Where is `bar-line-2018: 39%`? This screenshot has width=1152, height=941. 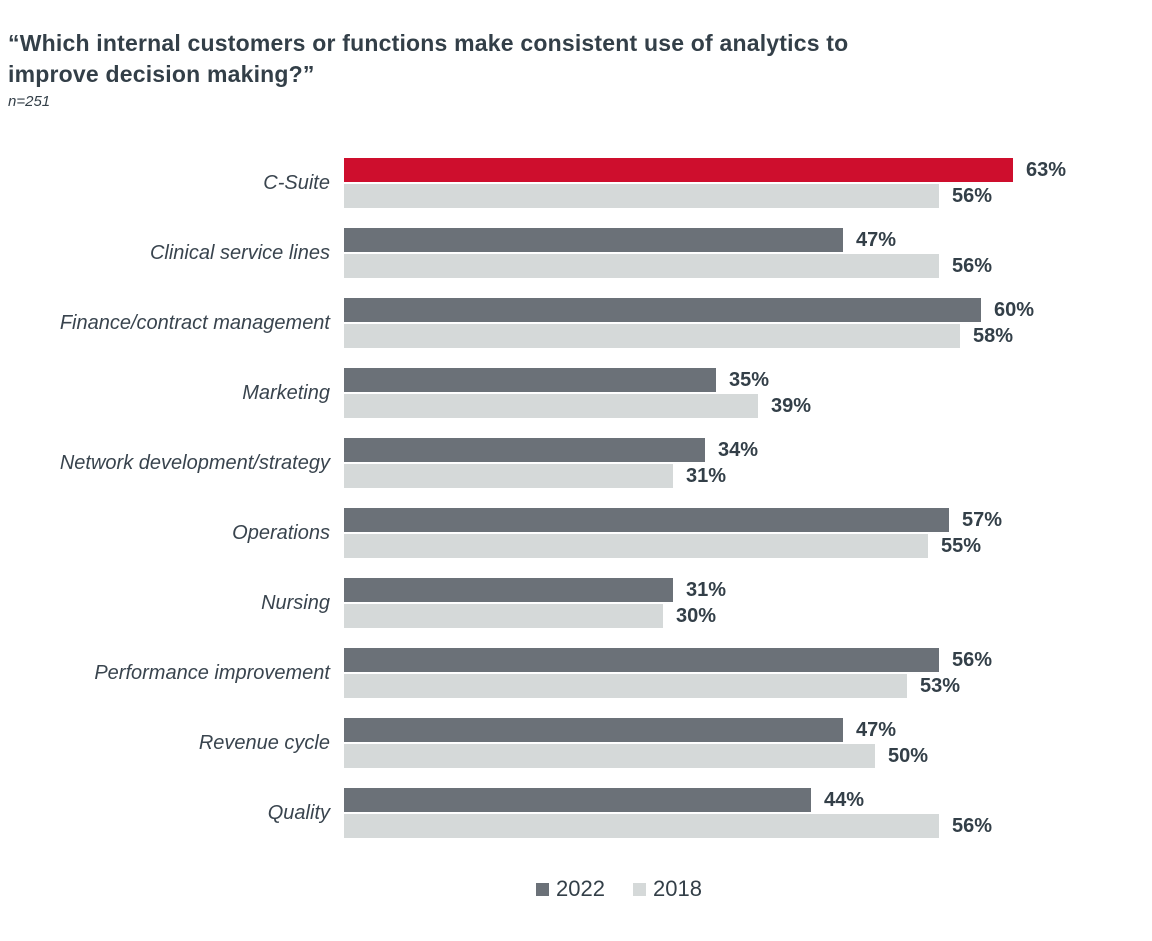
bar-line-2018: 39% is located at coordinates (748, 406).